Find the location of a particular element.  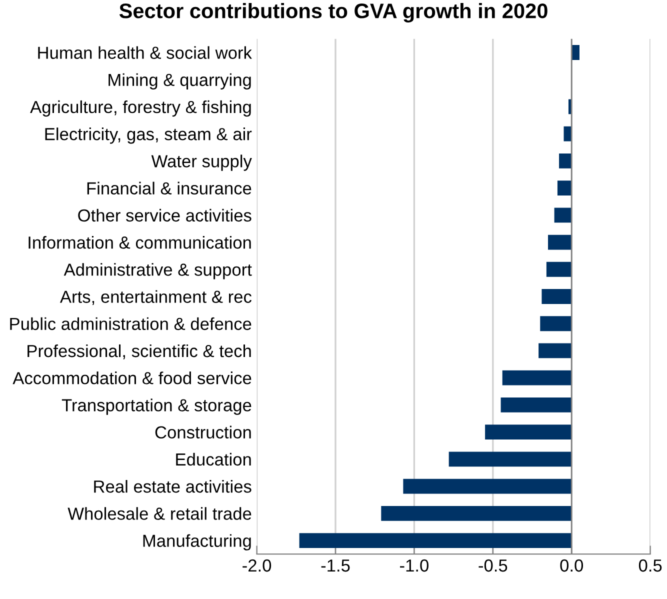

y-tick-label: Electricity, gas, steam & air is located at coordinates (148, 136).